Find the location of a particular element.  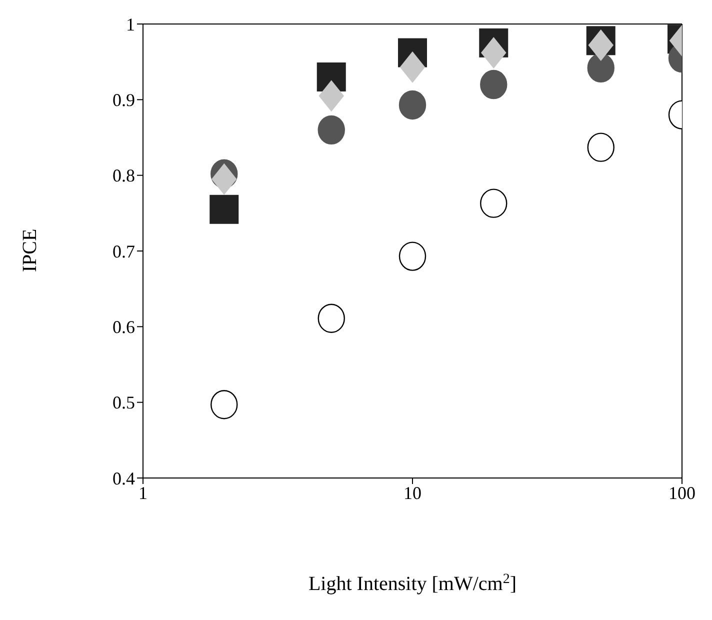

y-tick-label: 0.8 is located at coordinates (123, 176).